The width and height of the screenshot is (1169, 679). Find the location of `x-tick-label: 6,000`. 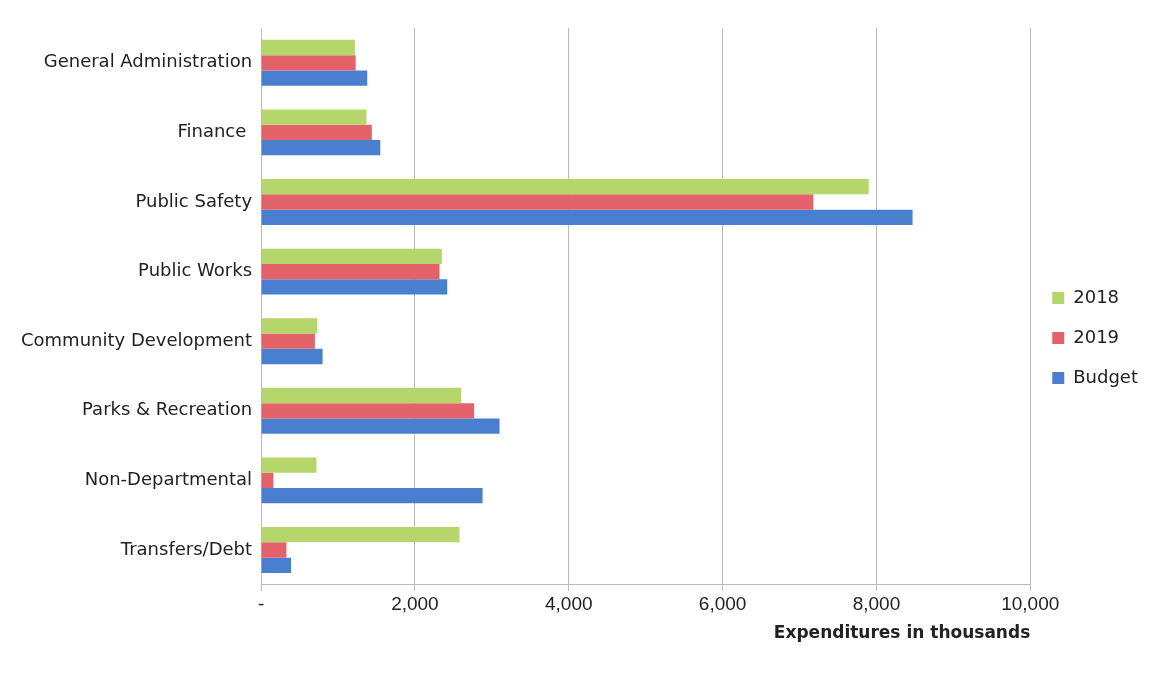

x-tick-label: 6,000 is located at coordinates (722, 604).